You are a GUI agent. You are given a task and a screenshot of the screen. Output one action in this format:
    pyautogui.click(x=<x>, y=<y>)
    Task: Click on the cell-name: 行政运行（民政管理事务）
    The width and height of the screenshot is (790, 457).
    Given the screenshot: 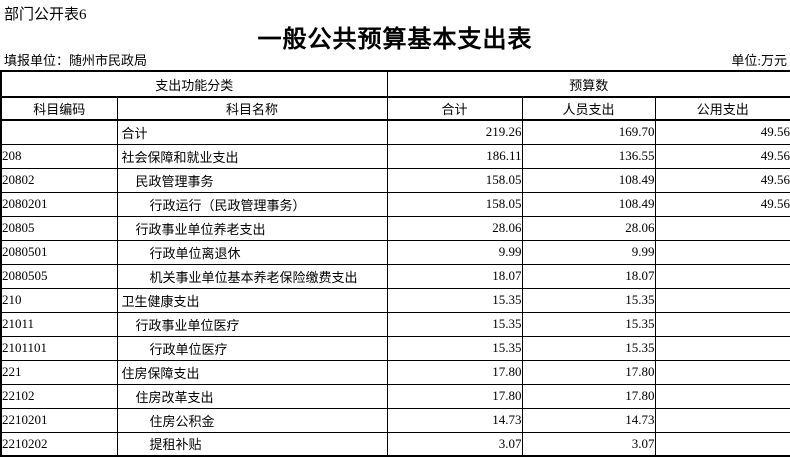 What is the action you would take?
    pyautogui.click(x=252, y=204)
    